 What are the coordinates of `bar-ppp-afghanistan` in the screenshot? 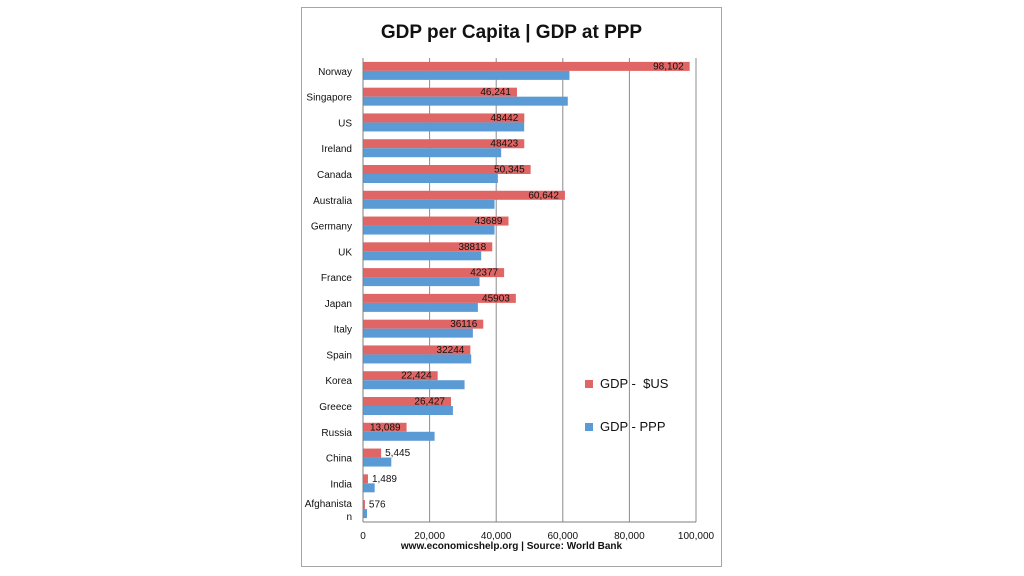 It's located at (365, 514).